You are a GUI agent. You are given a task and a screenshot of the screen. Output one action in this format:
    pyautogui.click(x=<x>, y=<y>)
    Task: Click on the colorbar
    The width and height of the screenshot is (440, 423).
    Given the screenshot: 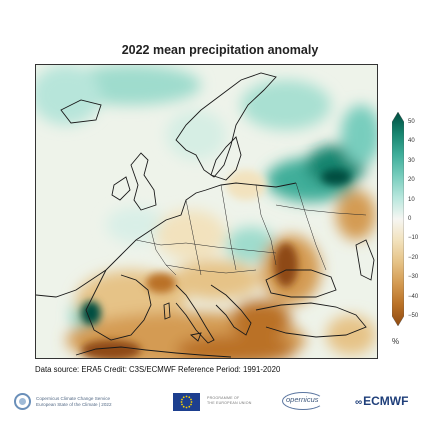 What is the action you would take?
    pyautogui.click(x=398, y=219)
    